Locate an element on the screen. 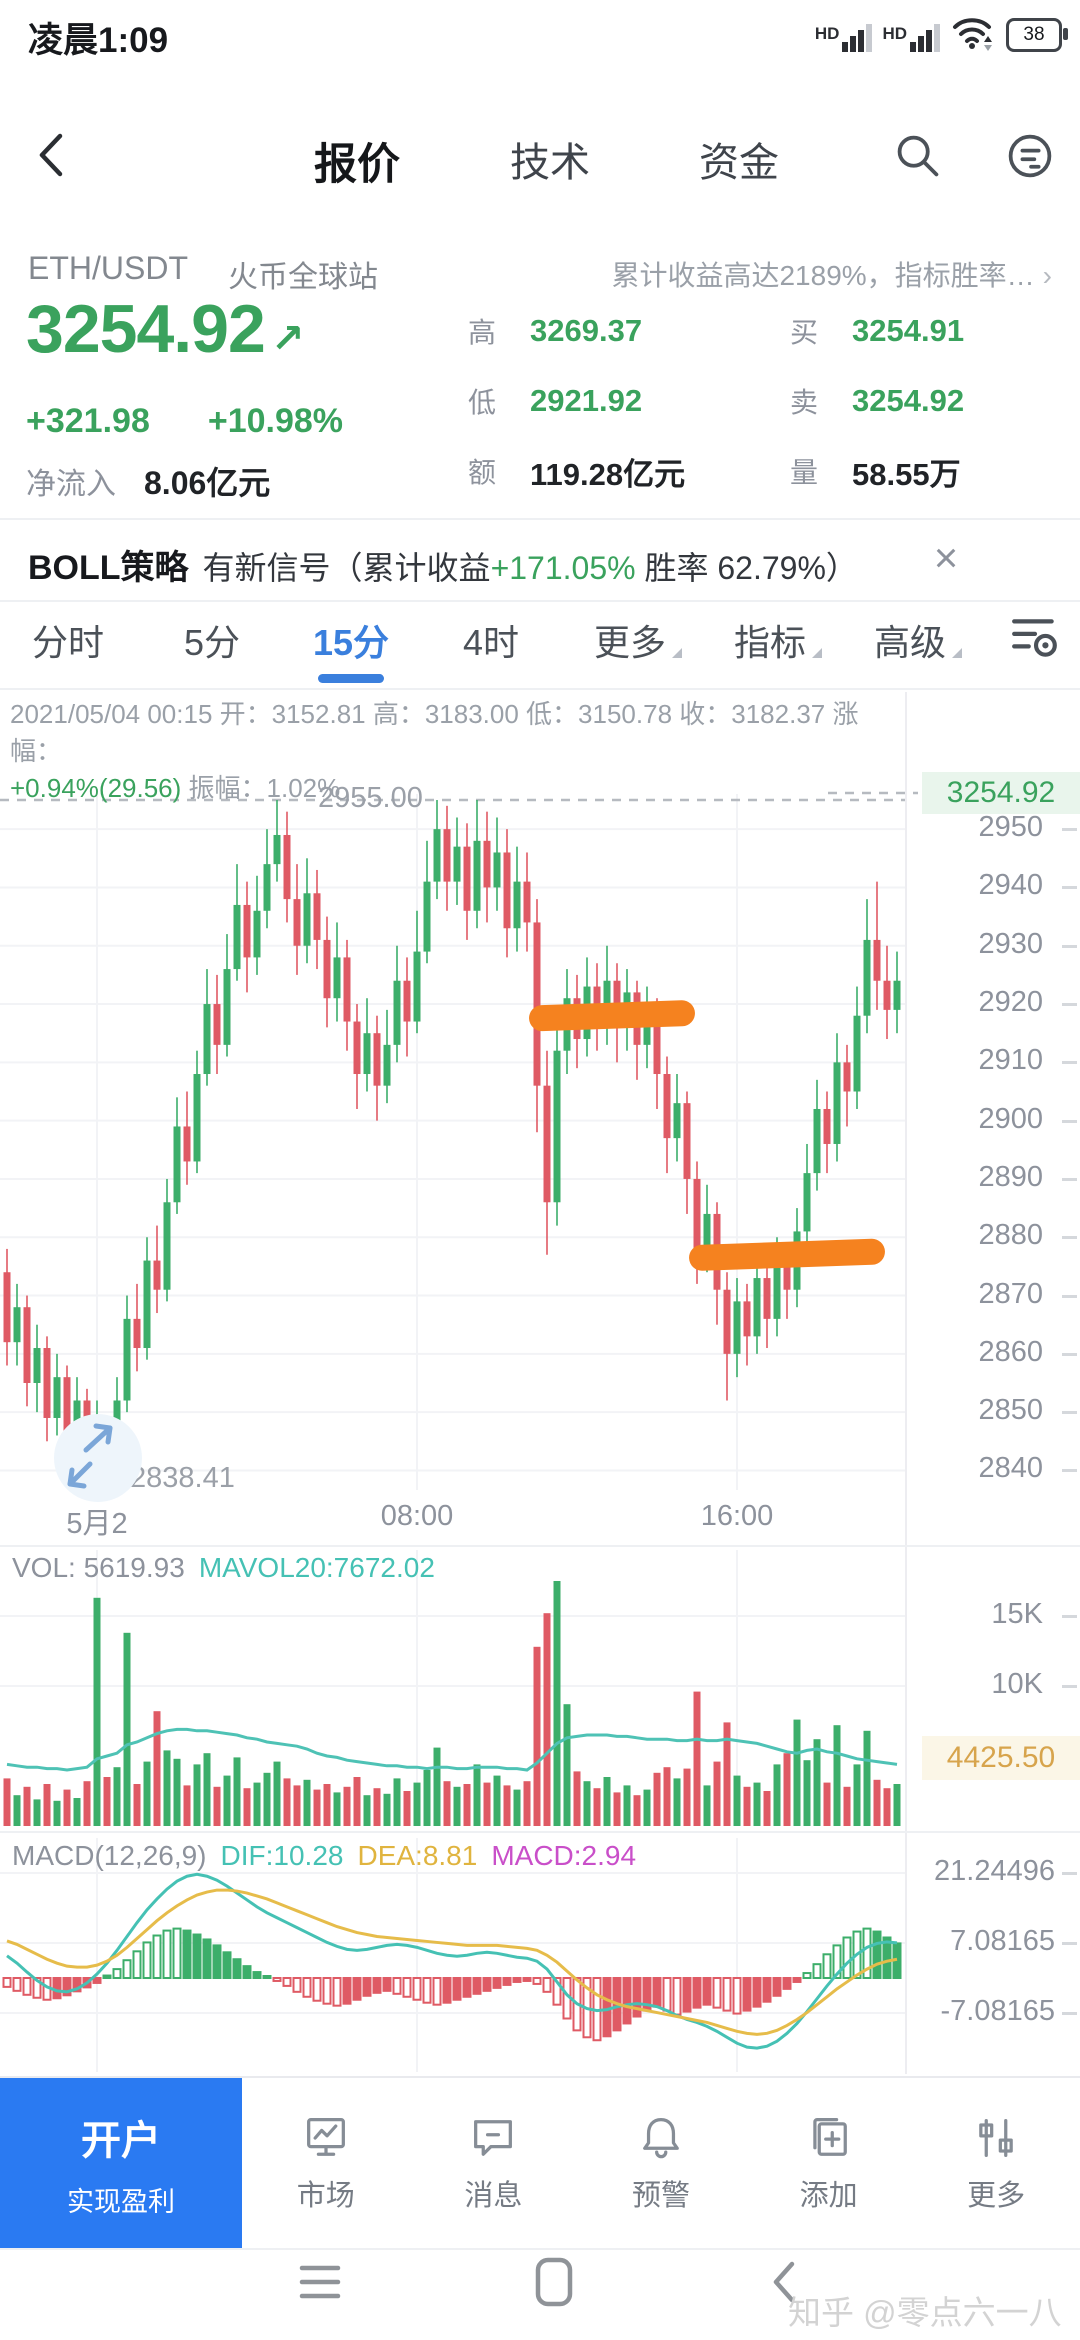 The height and width of the screenshot is (2340, 1080). open-account-button: 开户 实现盈利 is located at coordinates (121, 2163).